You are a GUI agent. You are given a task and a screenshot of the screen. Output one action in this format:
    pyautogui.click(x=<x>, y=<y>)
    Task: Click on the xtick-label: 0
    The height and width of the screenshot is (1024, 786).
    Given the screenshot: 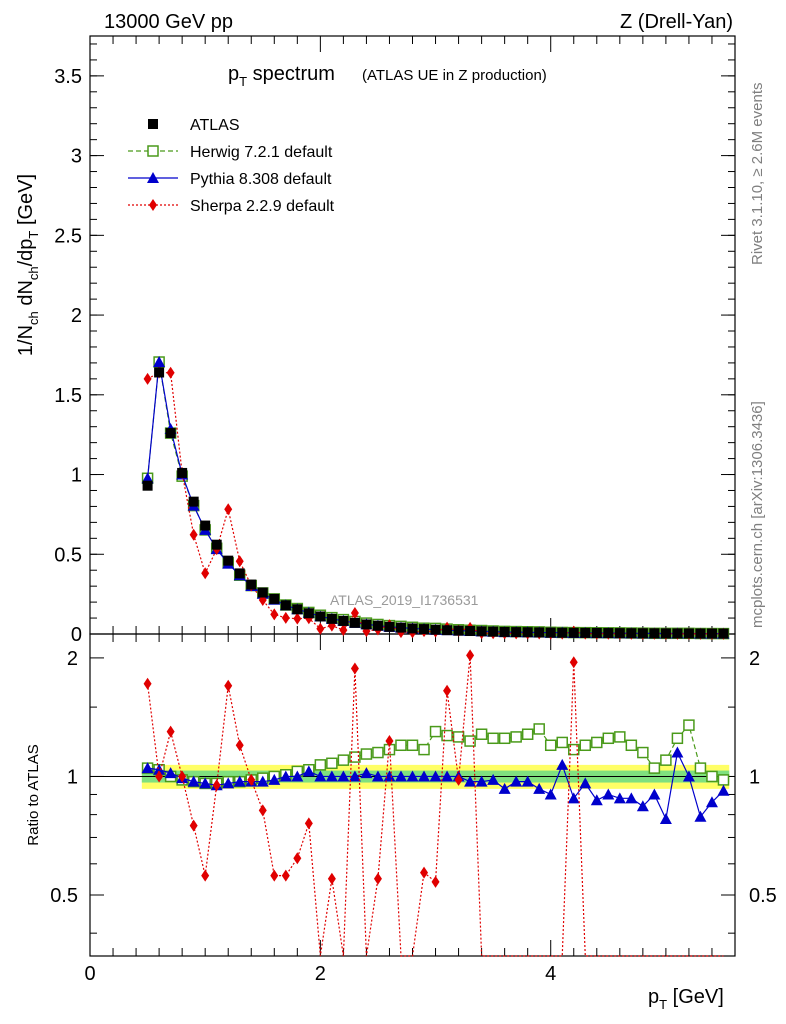 What is the action you would take?
    pyautogui.click(x=89, y=974)
    